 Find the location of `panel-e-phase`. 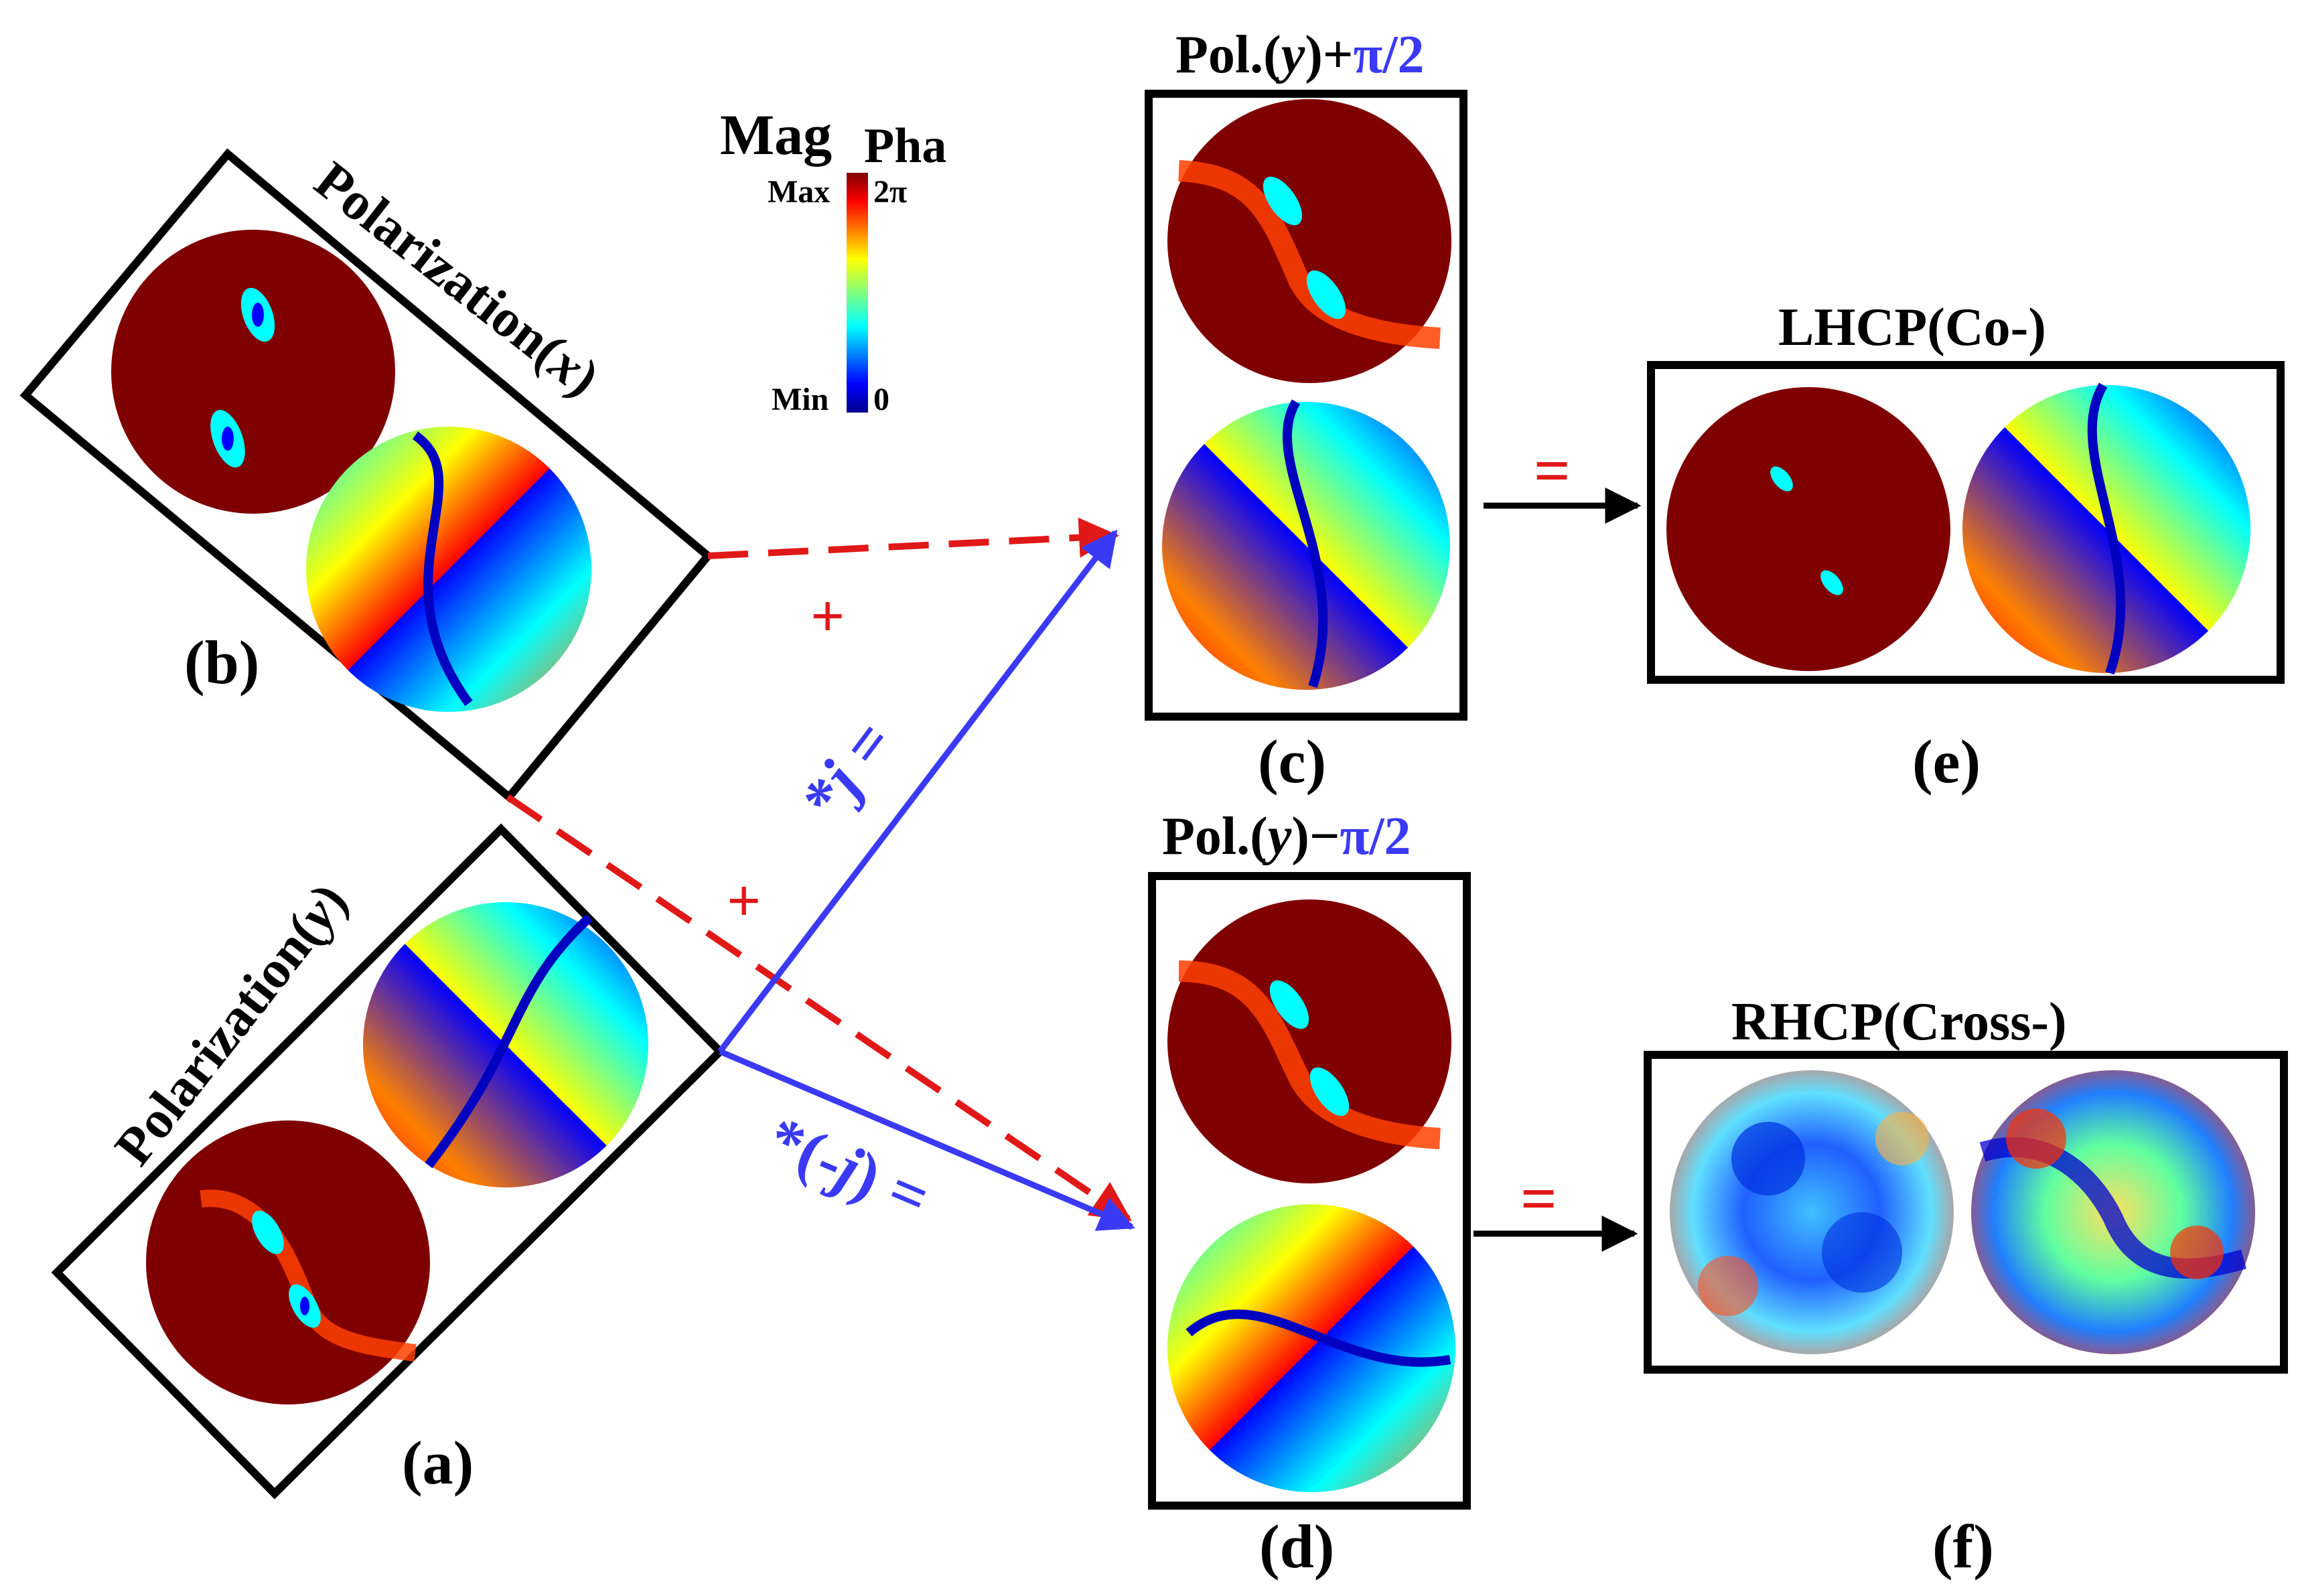

panel-e-phase is located at coordinates (2106, 528).